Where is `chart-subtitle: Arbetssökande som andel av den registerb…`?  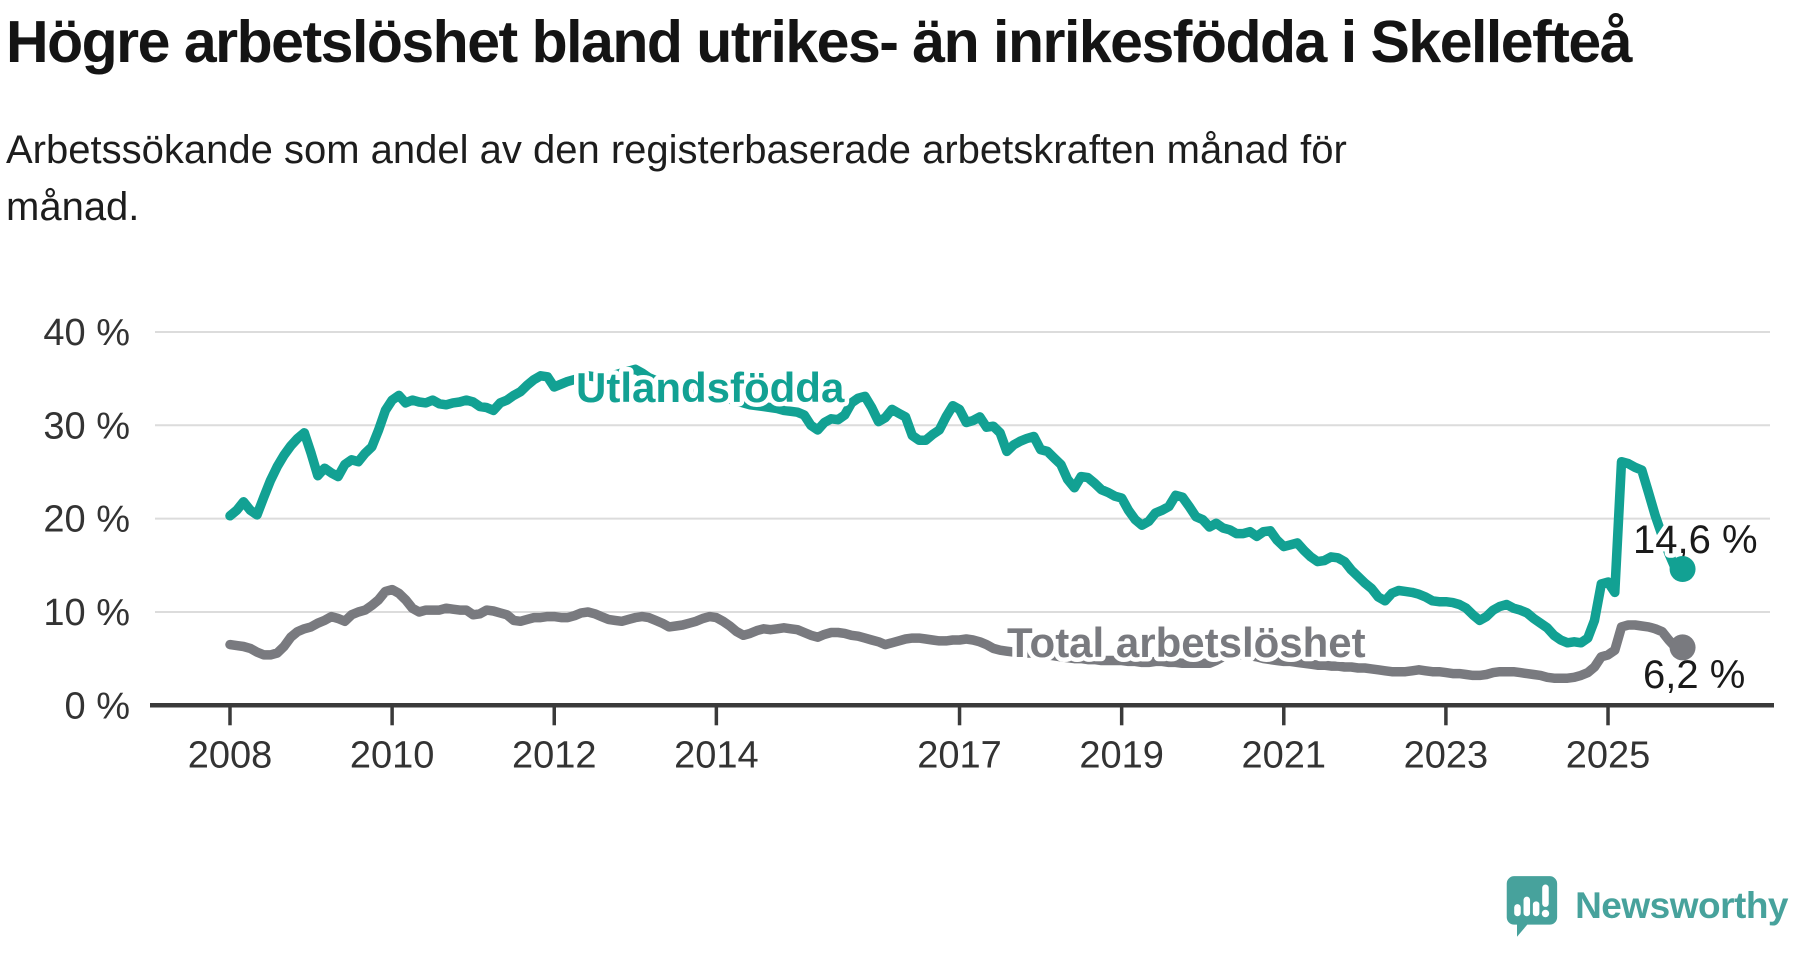
chart-subtitle: Arbetssökande som andel av den registerb… is located at coordinates (786, 179).